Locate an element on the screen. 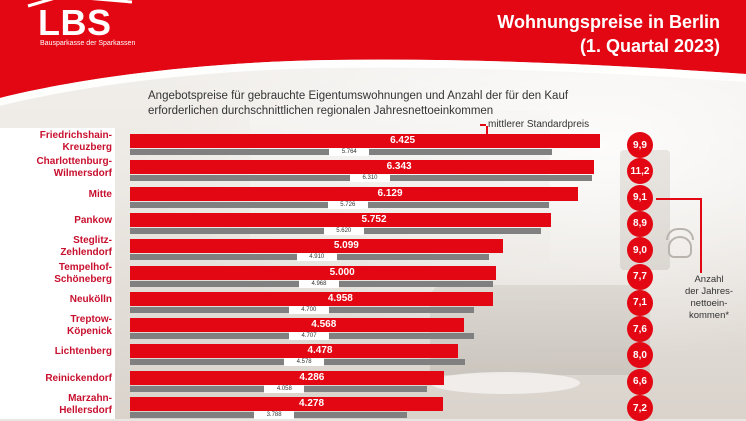 The height and width of the screenshot is (421, 746). bar-standard-price-label: 6.310 is located at coordinates (370, 178).